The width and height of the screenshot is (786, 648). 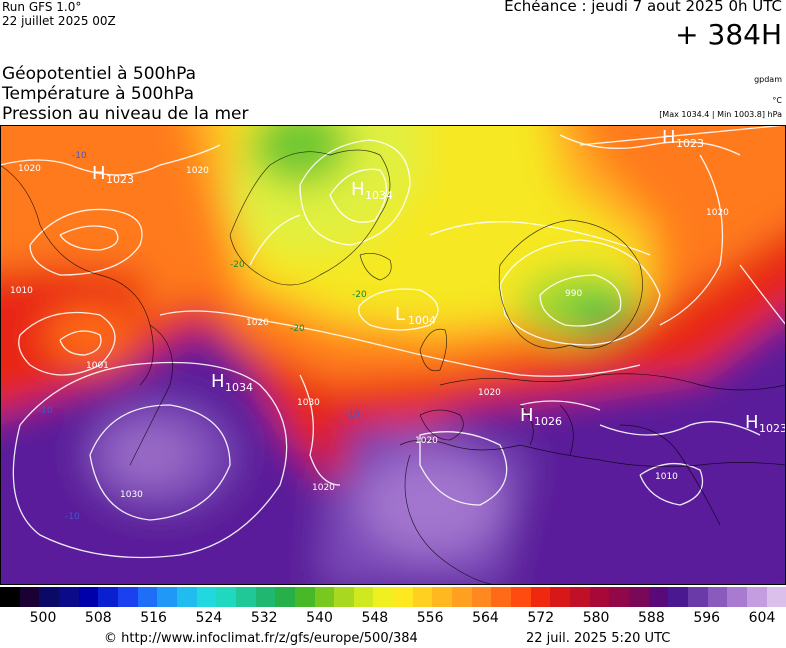 What do you see at coordinates (319, 618) in the screenshot?
I see `color-scale-tick-label: 540` at bounding box center [319, 618].